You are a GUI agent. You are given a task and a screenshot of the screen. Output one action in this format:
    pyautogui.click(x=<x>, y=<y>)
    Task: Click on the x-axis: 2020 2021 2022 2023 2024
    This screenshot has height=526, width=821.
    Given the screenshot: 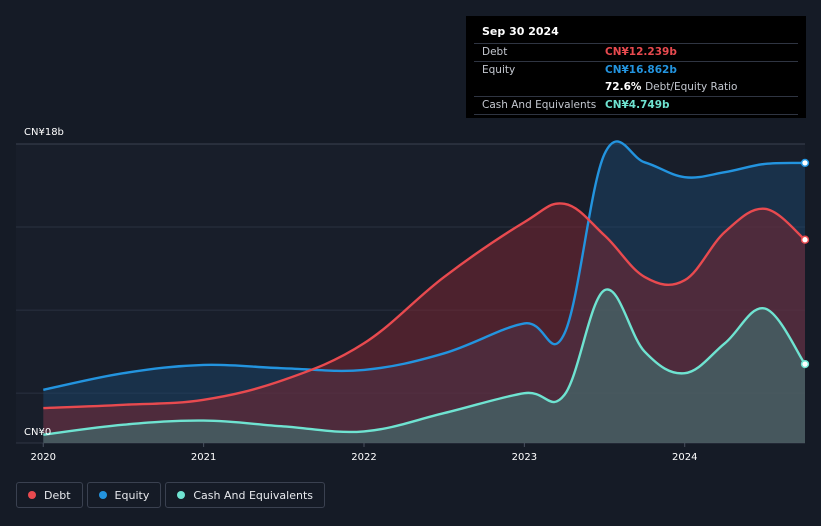 What is the action you would take?
    pyautogui.click(x=364, y=453)
    